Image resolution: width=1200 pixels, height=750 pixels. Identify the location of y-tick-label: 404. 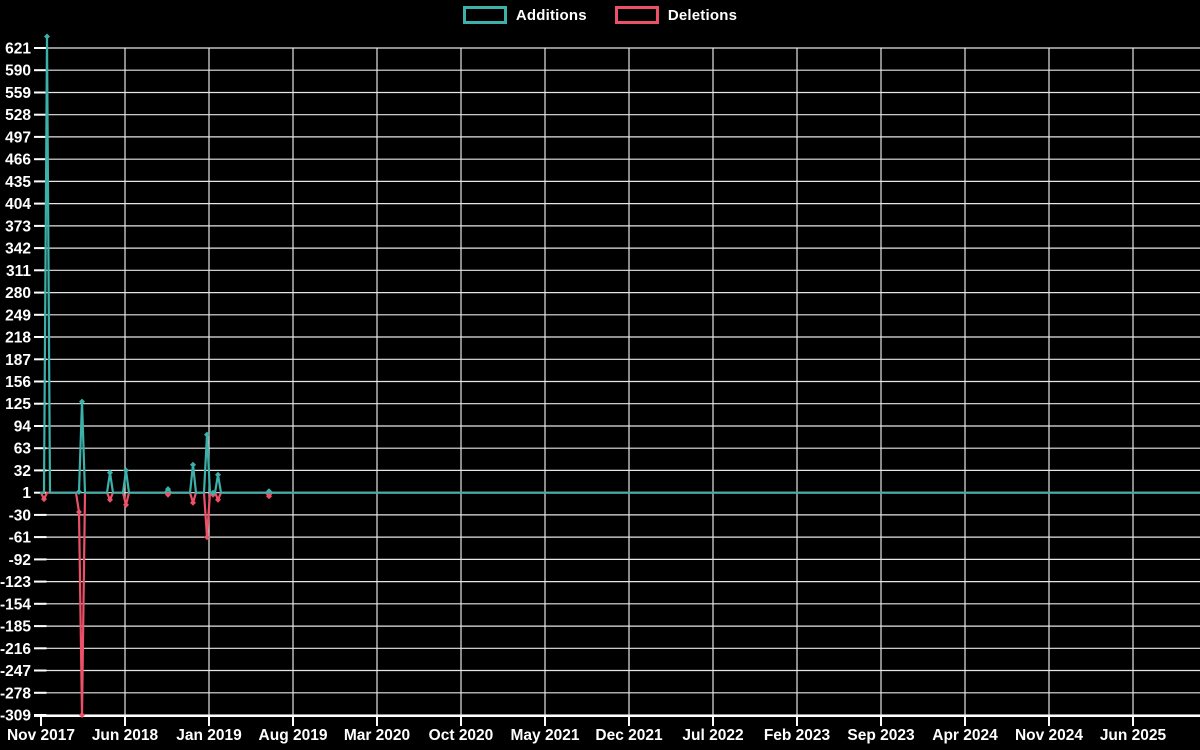
(18, 204).